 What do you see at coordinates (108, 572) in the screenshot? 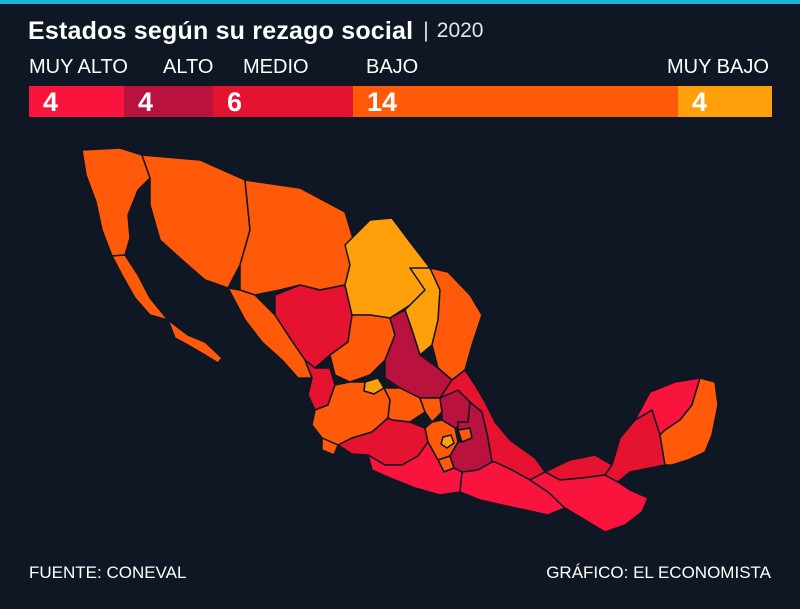
I see `source-credit: FUENTE: CONEVAL` at bounding box center [108, 572].